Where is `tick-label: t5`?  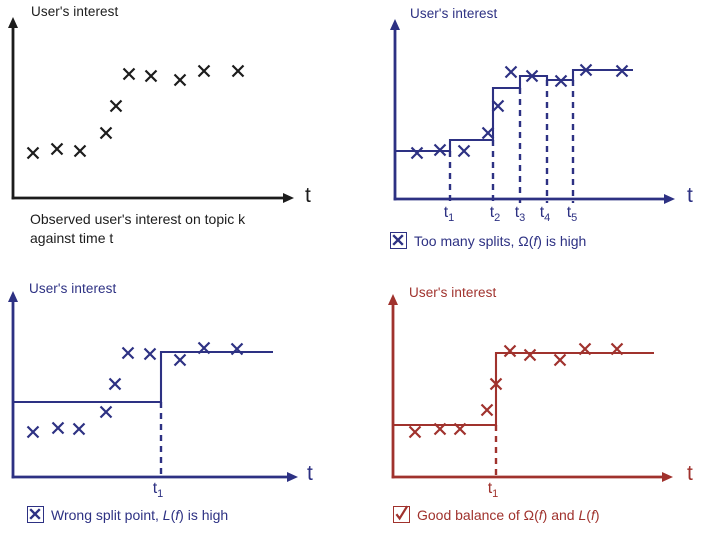 tick-label: t5 is located at coordinates (572, 214).